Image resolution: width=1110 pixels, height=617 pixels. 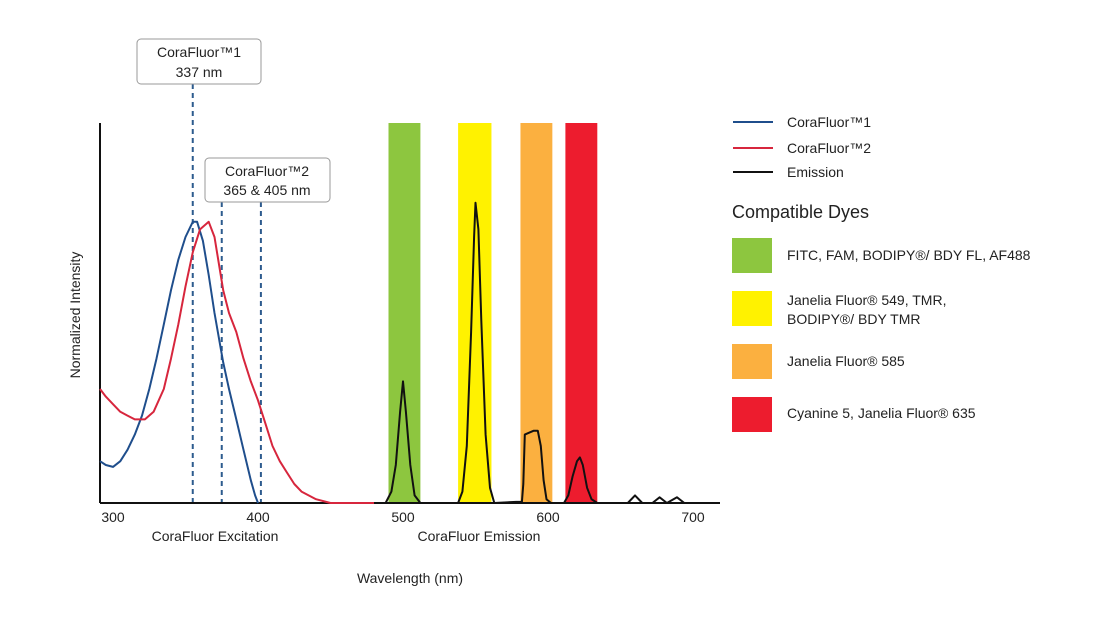 What do you see at coordinates (199, 52) in the screenshot?
I see `annotation-1-title: CoraFluor™1` at bounding box center [199, 52].